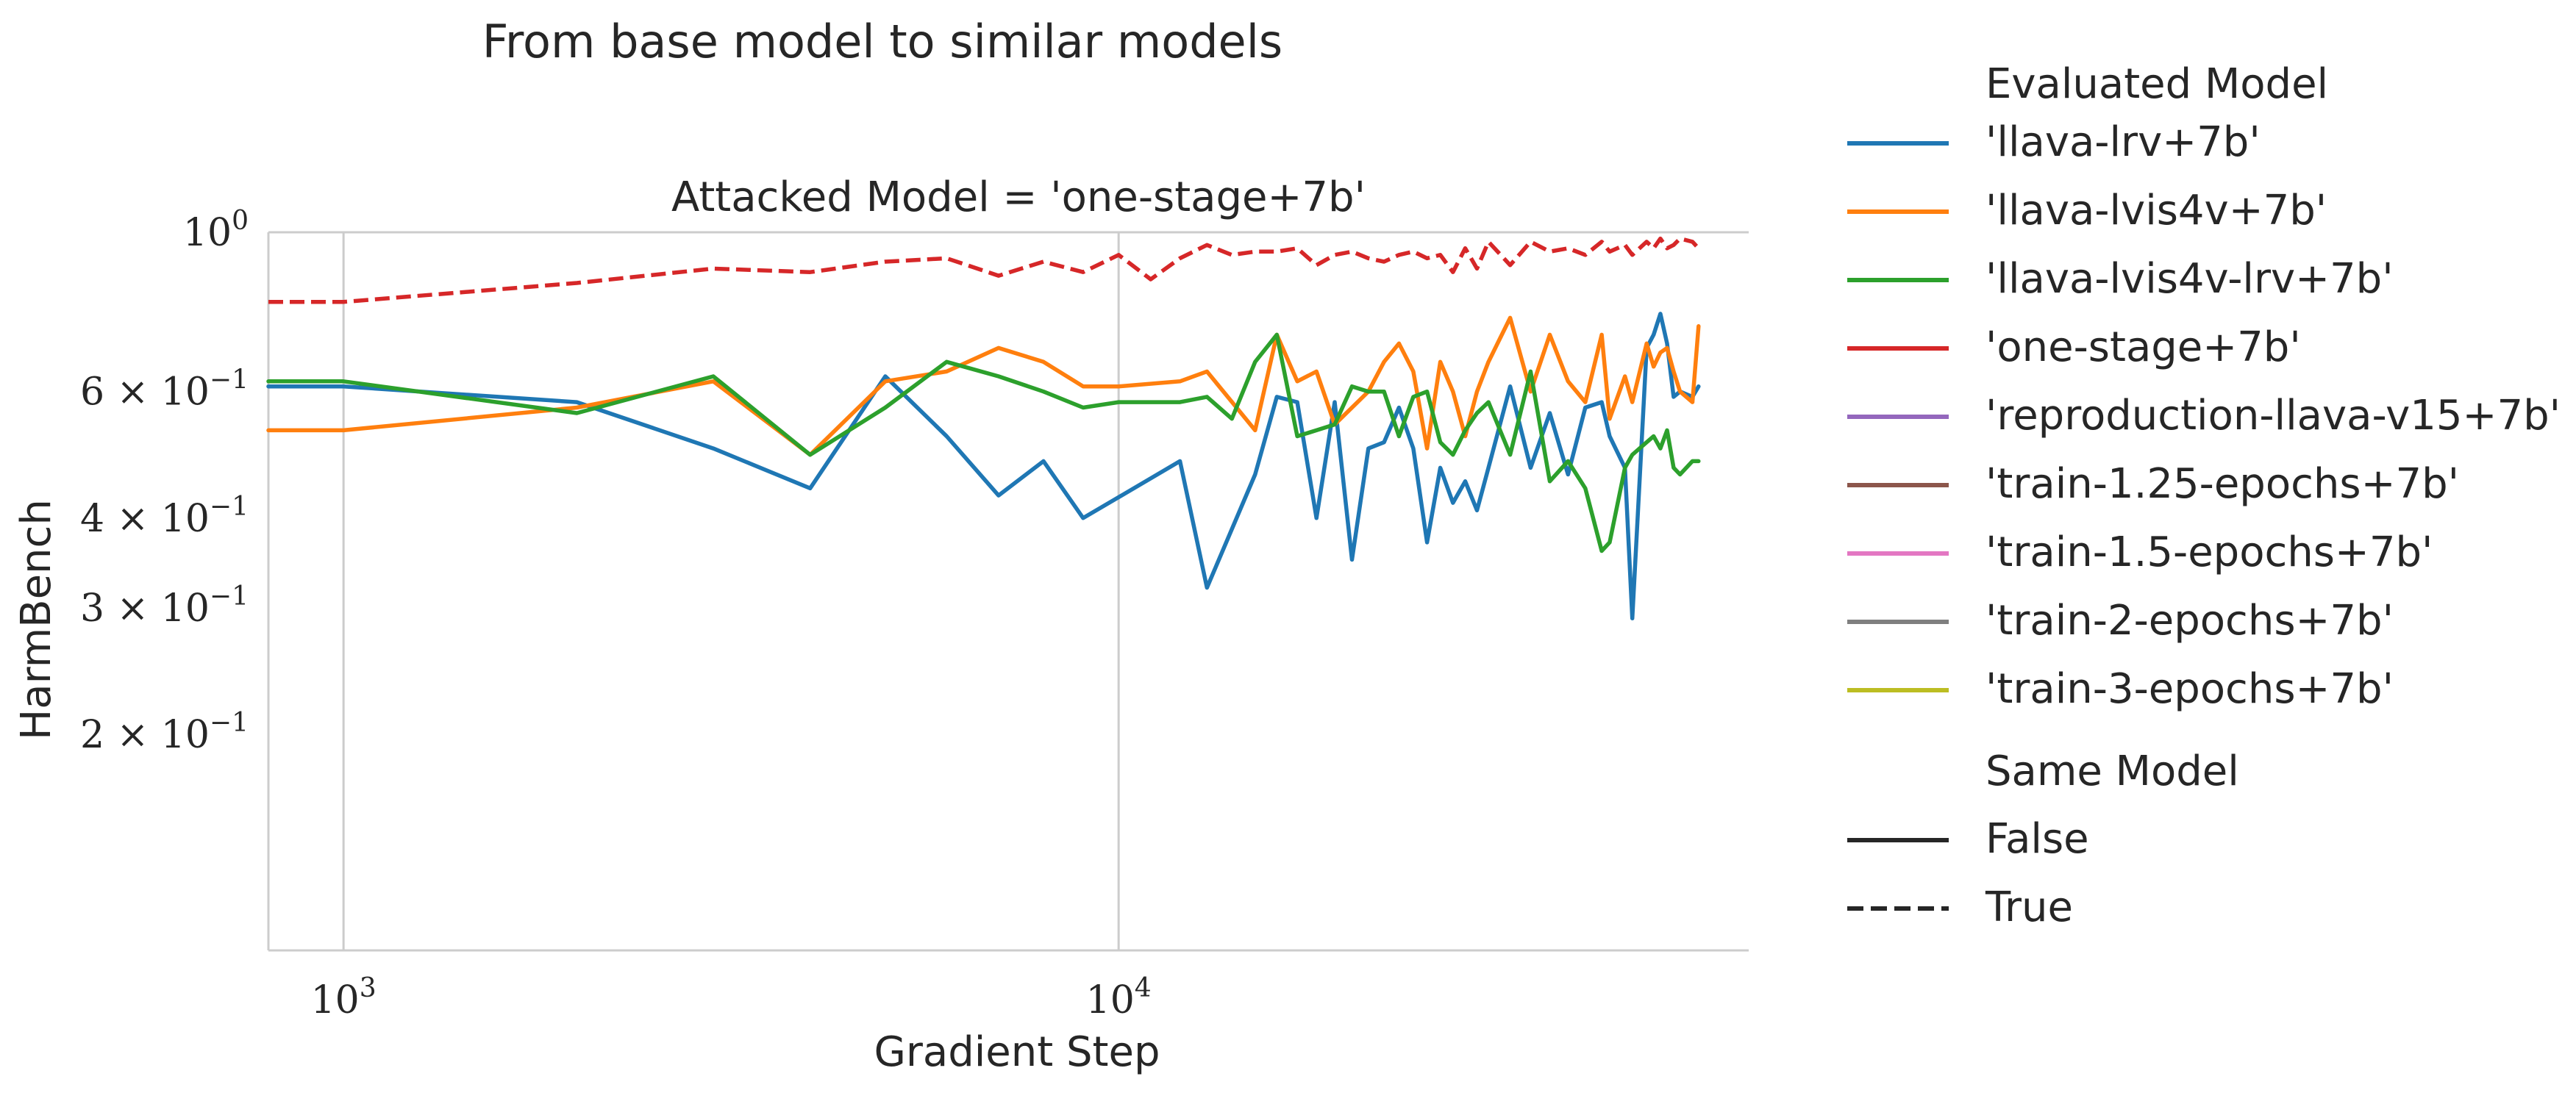 The image size is (2576, 1093). What do you see at coordinates (2189, 621) in the screenshot?
I see `legend-label: 'train-2-epochs+7b'` at bounding box center [2189, 621].